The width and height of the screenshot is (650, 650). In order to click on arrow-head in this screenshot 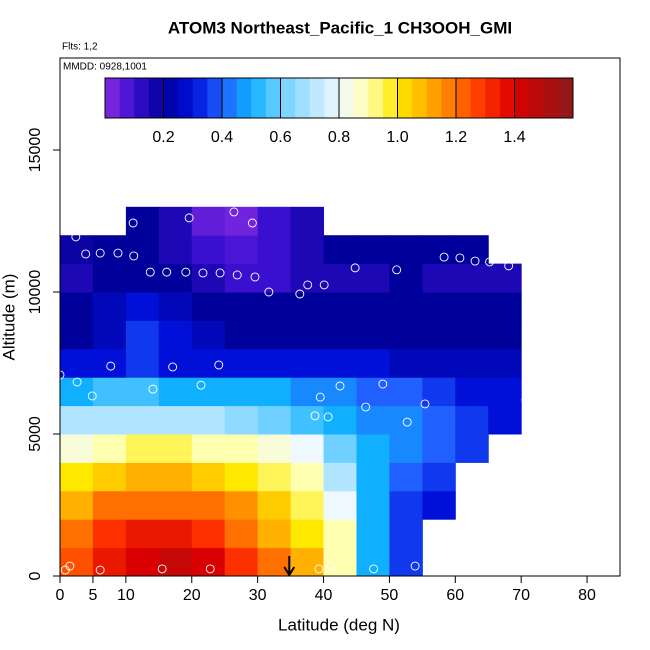, I will do `click(289, 571)`.